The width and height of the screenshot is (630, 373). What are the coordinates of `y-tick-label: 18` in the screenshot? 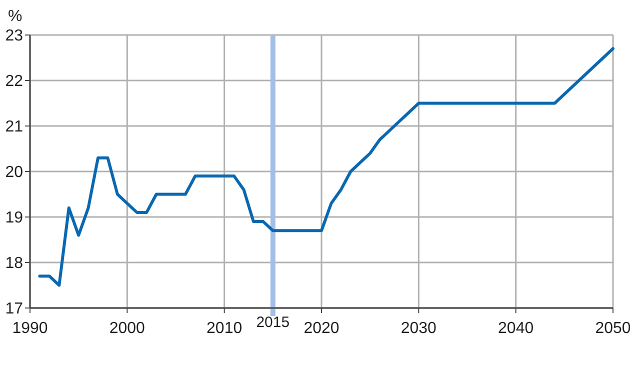 It's located at (14, 263).